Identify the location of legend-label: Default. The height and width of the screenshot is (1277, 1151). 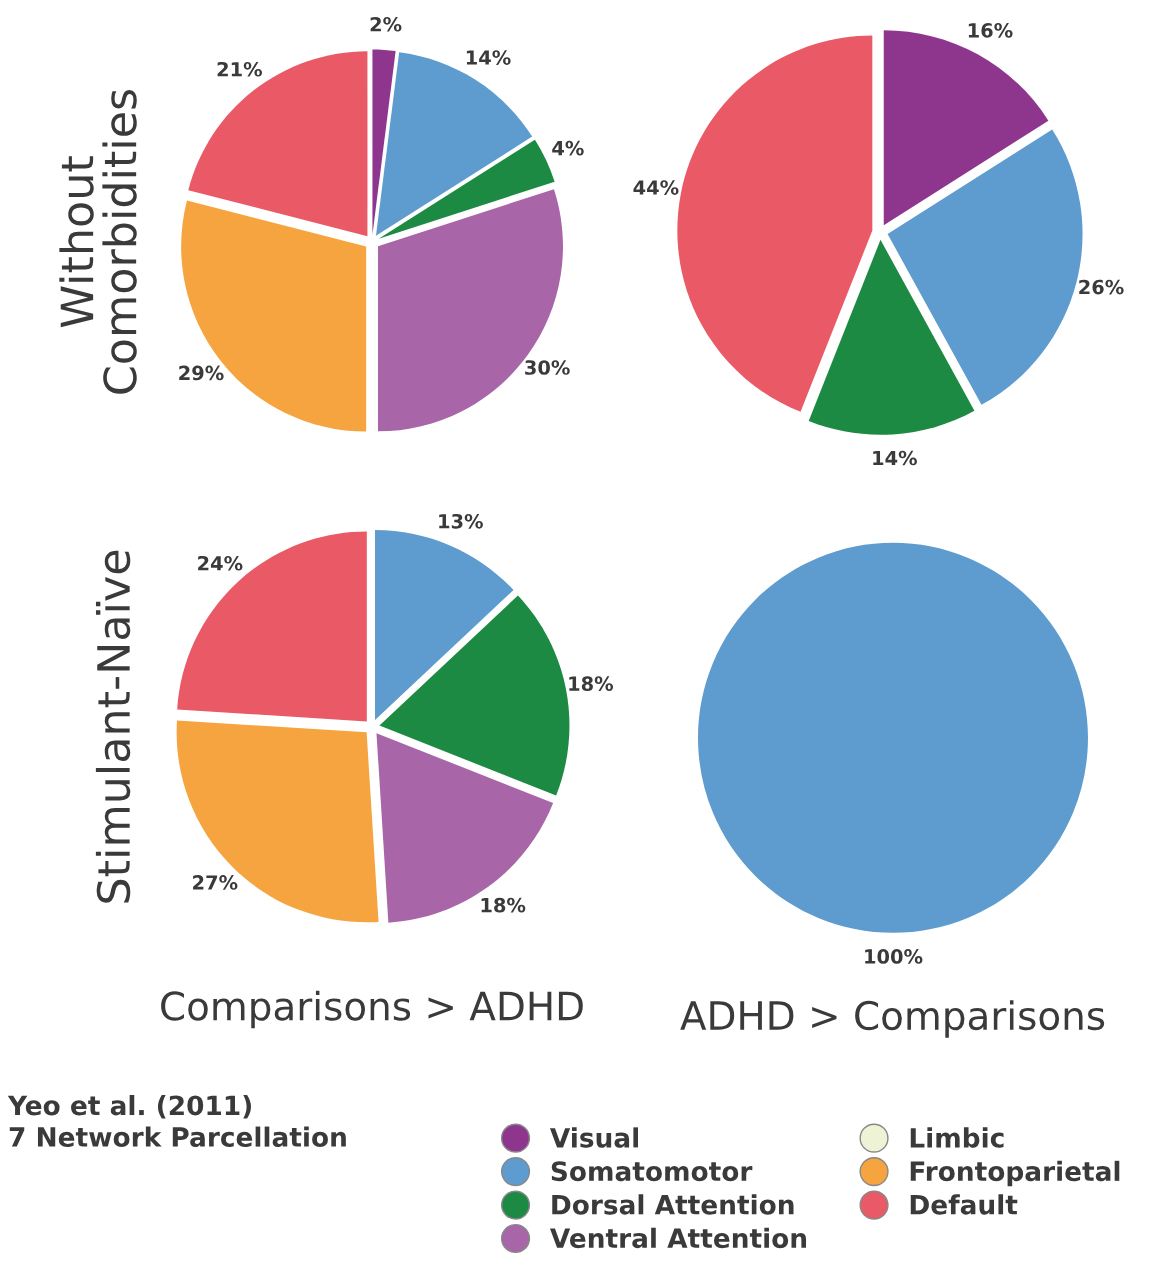
(964, 1204).